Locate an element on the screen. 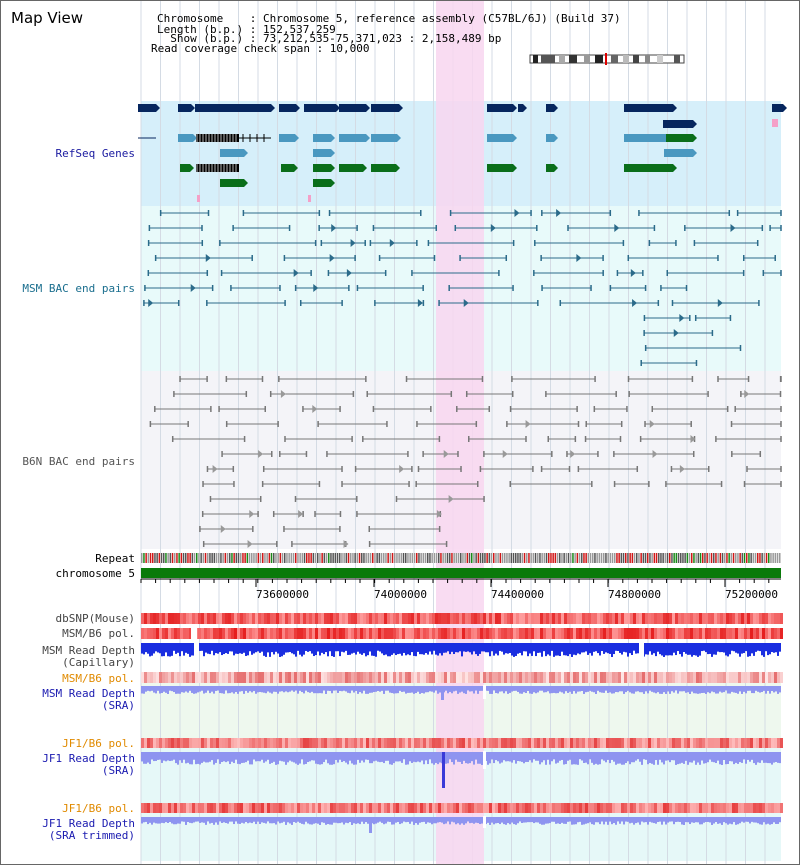 The height and width of the screenshot is (865, 800). dbsnp-label: dbSNP(Mouse) is located at coordinates (95, 618).